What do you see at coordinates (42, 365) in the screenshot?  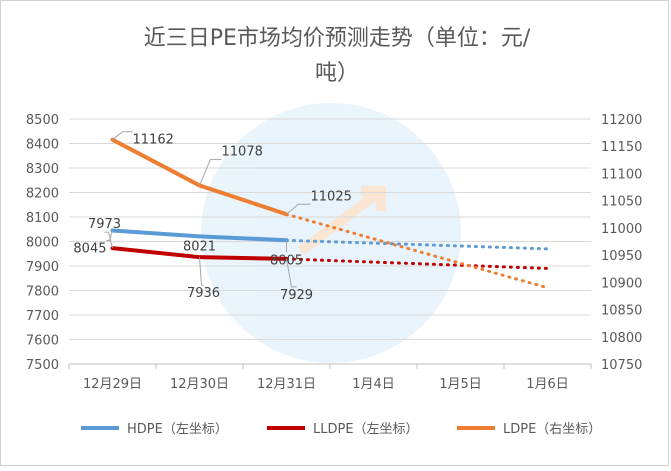 I see `left-tick-label: 7500` at bounding box center [42, 365].